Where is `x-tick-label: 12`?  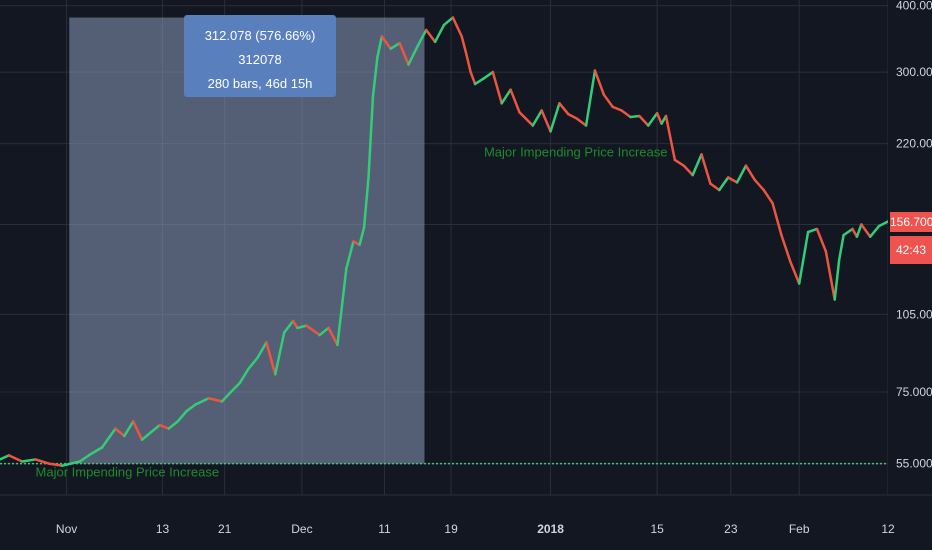 x-tick-label: 12 is located at coordinates (888, 529).